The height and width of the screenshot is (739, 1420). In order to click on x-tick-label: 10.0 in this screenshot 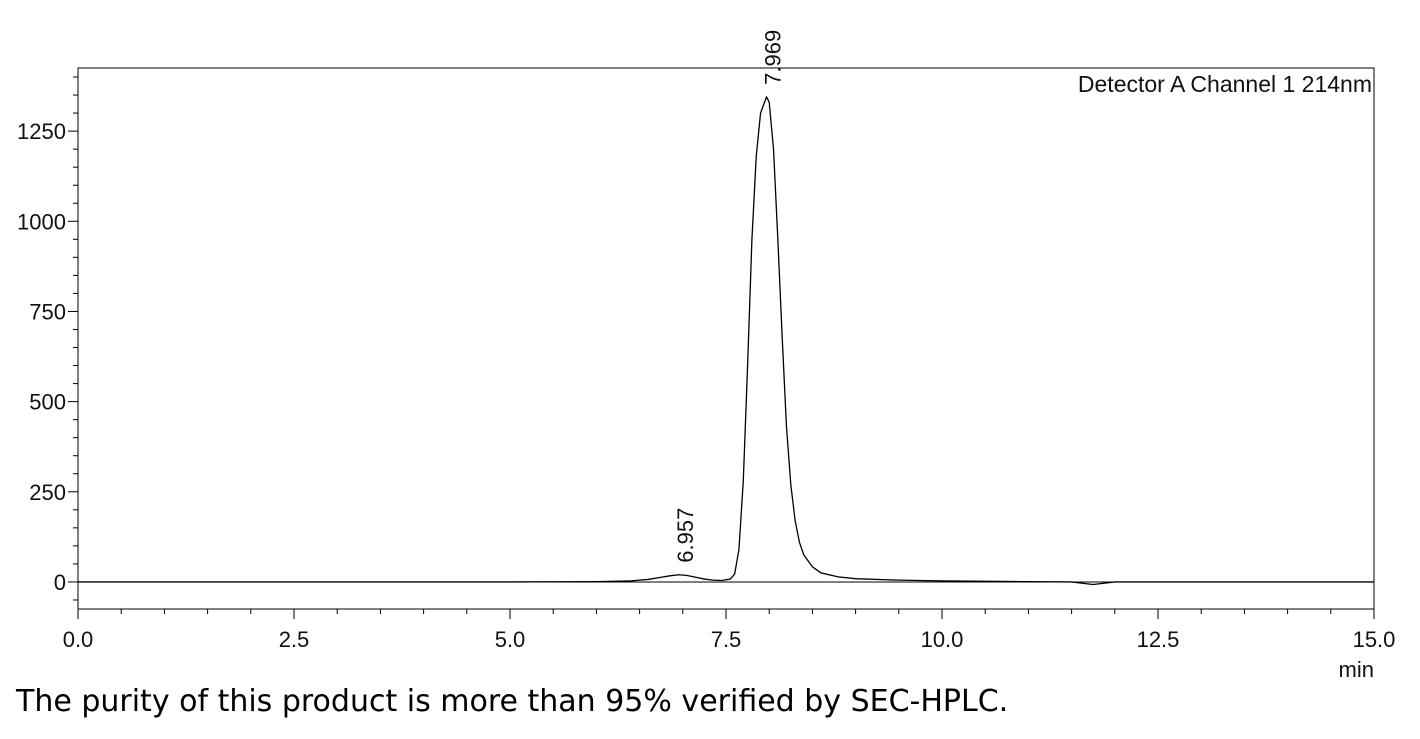, I will do `click(942, 639)`.